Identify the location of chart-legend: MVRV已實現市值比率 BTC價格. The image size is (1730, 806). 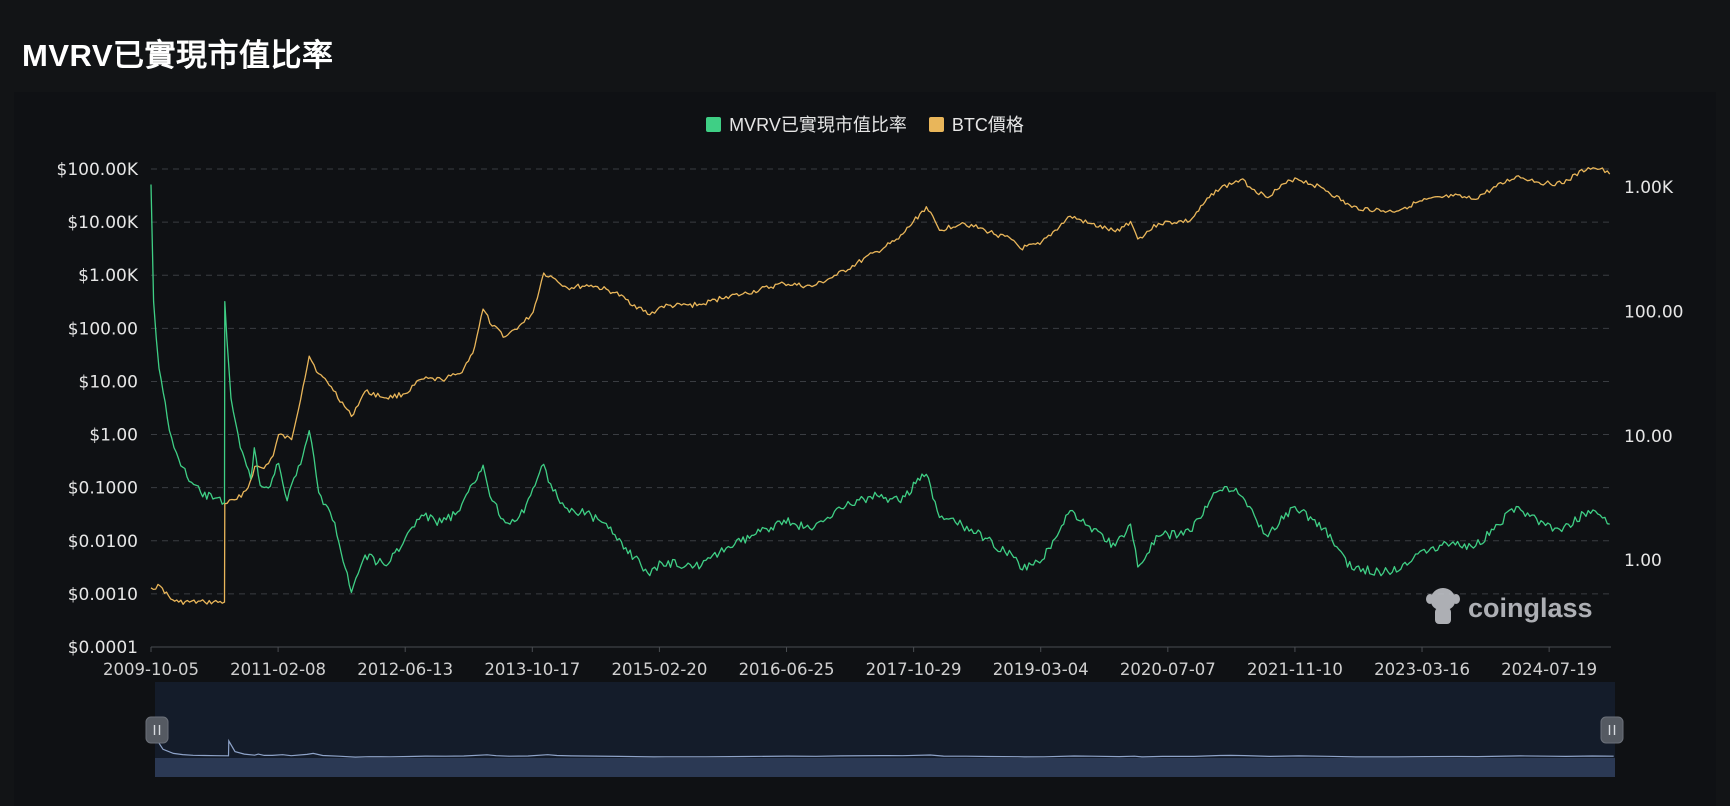
(865, 124).